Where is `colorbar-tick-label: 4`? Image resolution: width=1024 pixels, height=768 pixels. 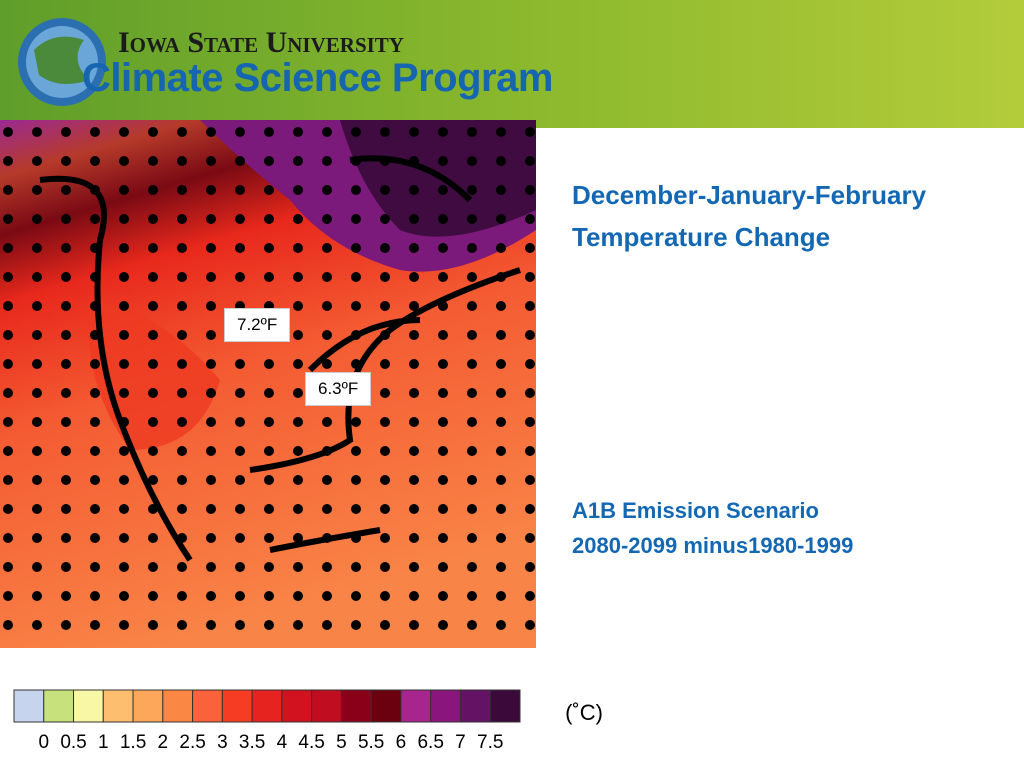
colorbar-tick-label: 4 is located at coordinates (282, 742).